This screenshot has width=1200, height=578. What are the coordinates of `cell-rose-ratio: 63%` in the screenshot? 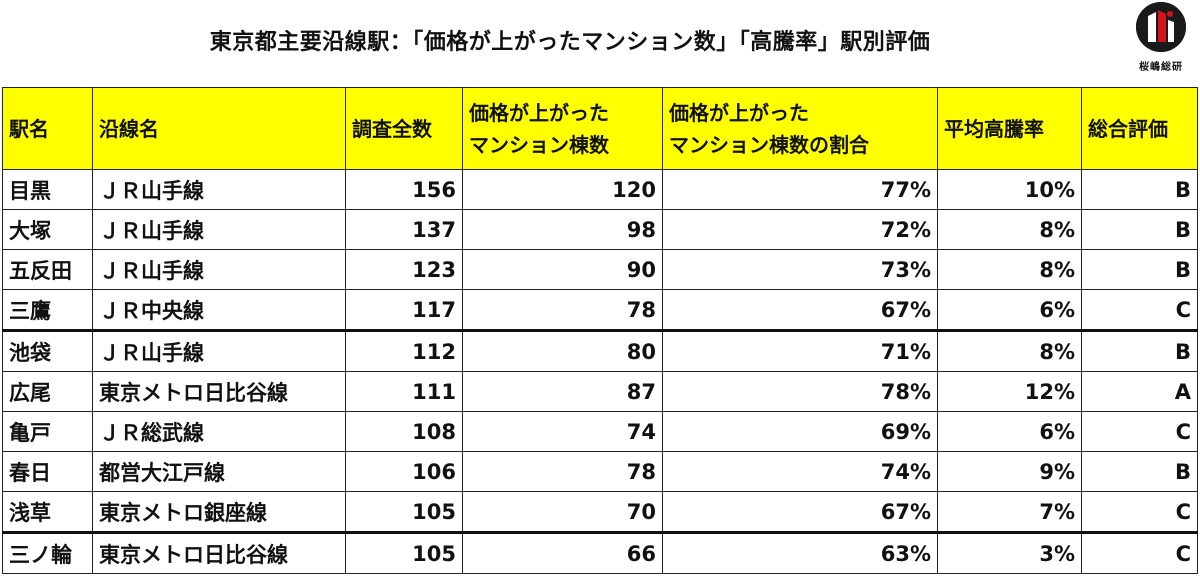 It's located at (800, 552).